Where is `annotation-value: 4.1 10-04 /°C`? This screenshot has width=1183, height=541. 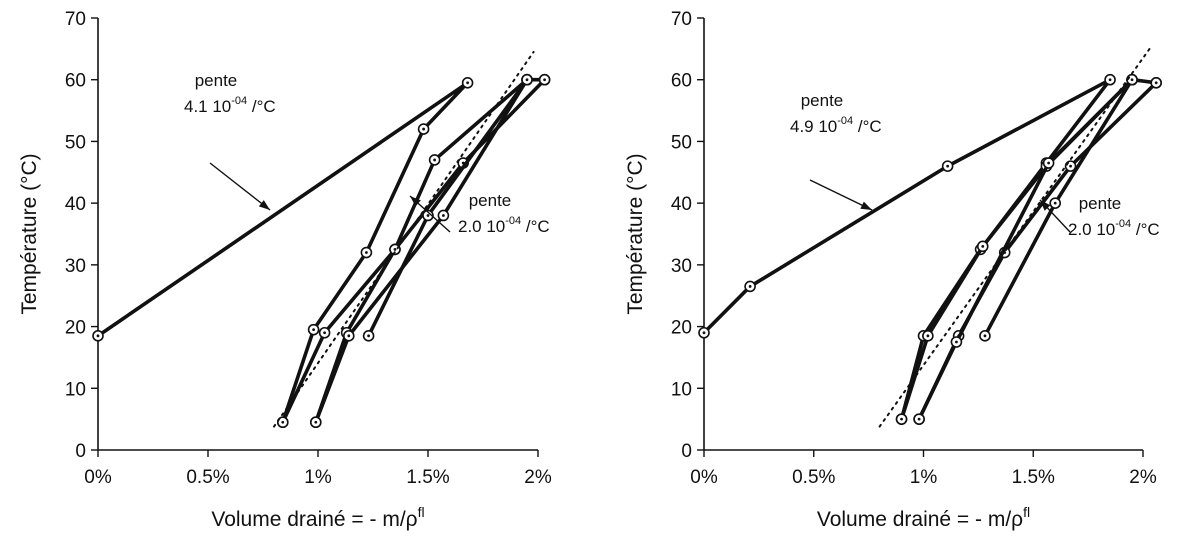
annotation-value: 4.1 10-04 /°C is located at coordinates (230, 105).